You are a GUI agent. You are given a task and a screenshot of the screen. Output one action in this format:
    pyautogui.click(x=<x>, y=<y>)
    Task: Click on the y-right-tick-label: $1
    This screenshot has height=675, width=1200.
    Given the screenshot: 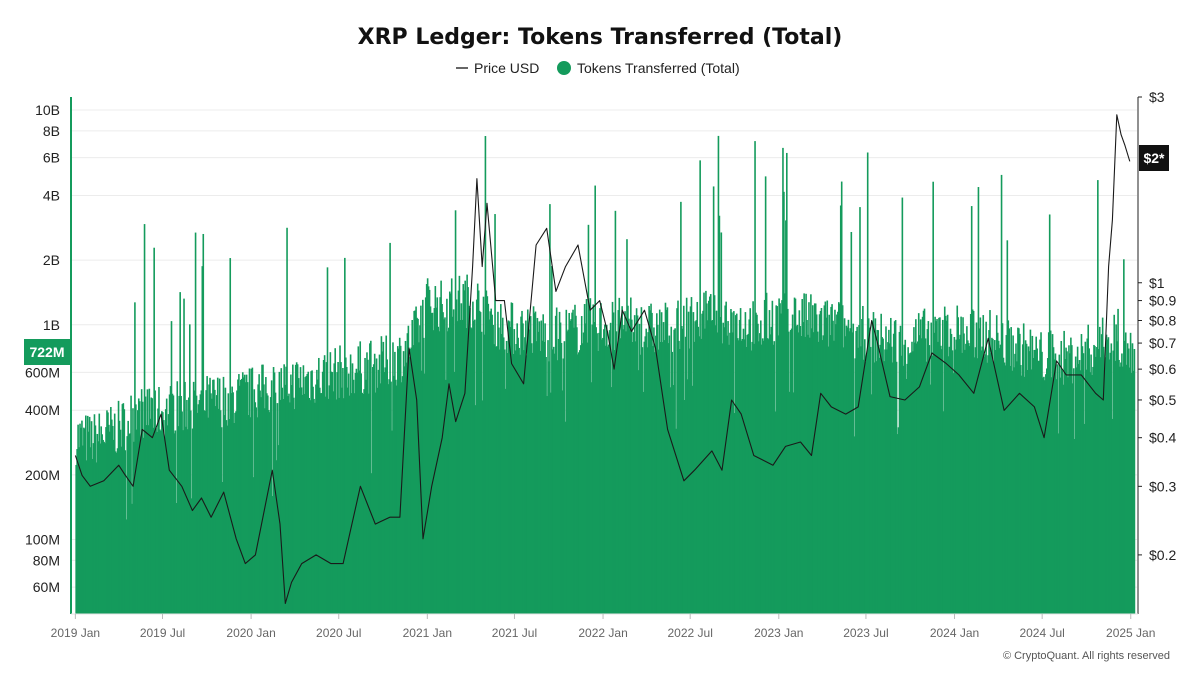 What is the action you would take?
    pyautogui.click(x=1157, y=283)
    